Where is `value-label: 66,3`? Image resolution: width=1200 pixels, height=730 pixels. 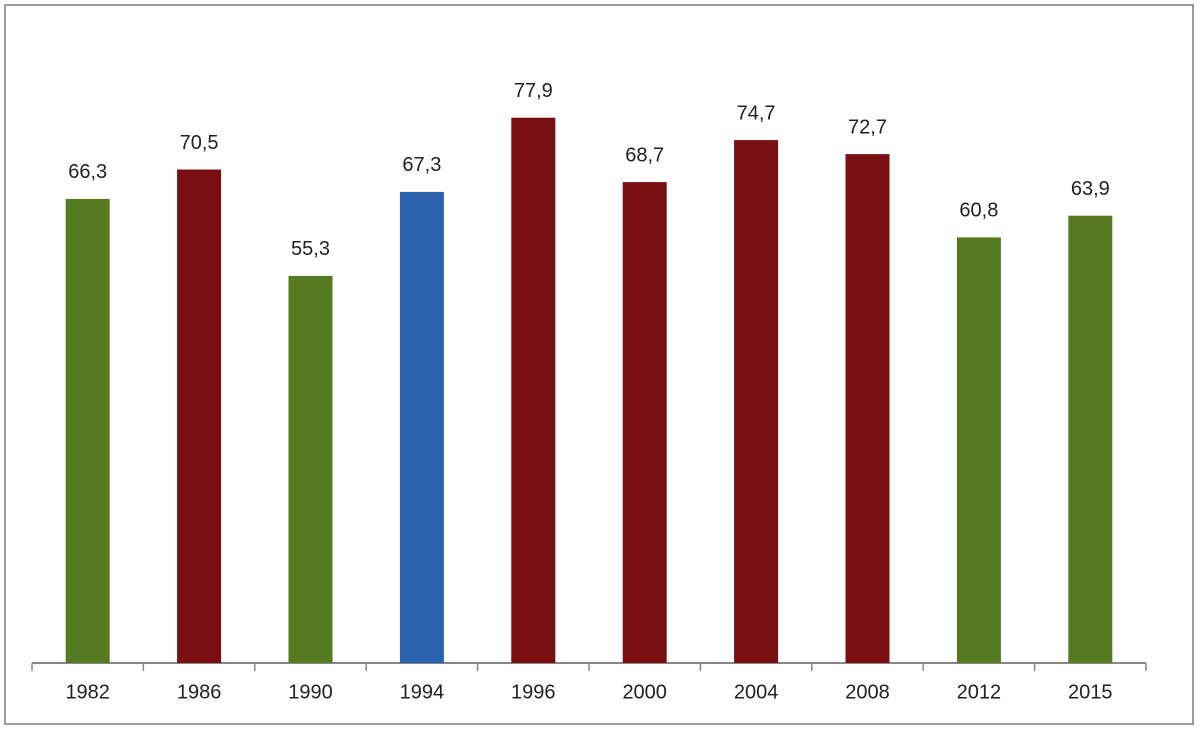
value-label: 66,3 is located at coordinates (87, 172).